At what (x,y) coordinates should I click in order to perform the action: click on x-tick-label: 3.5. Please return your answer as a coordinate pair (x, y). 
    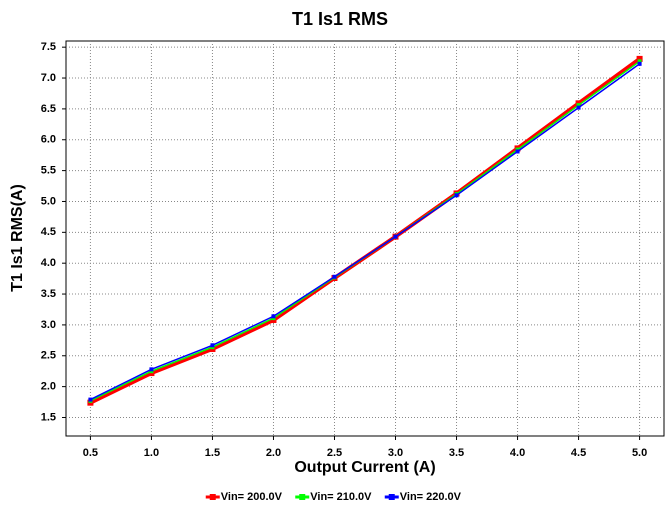
    Looking at the image, I should click on (456, 453).